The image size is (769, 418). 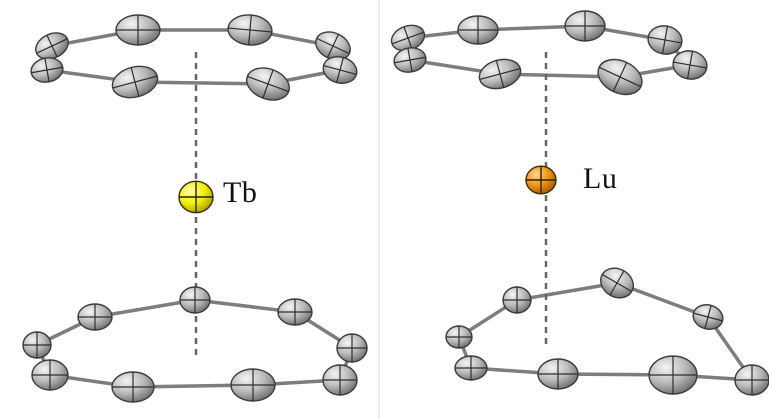 I want to click on lu-lower-ring-bond, so click(x=567, y=291).